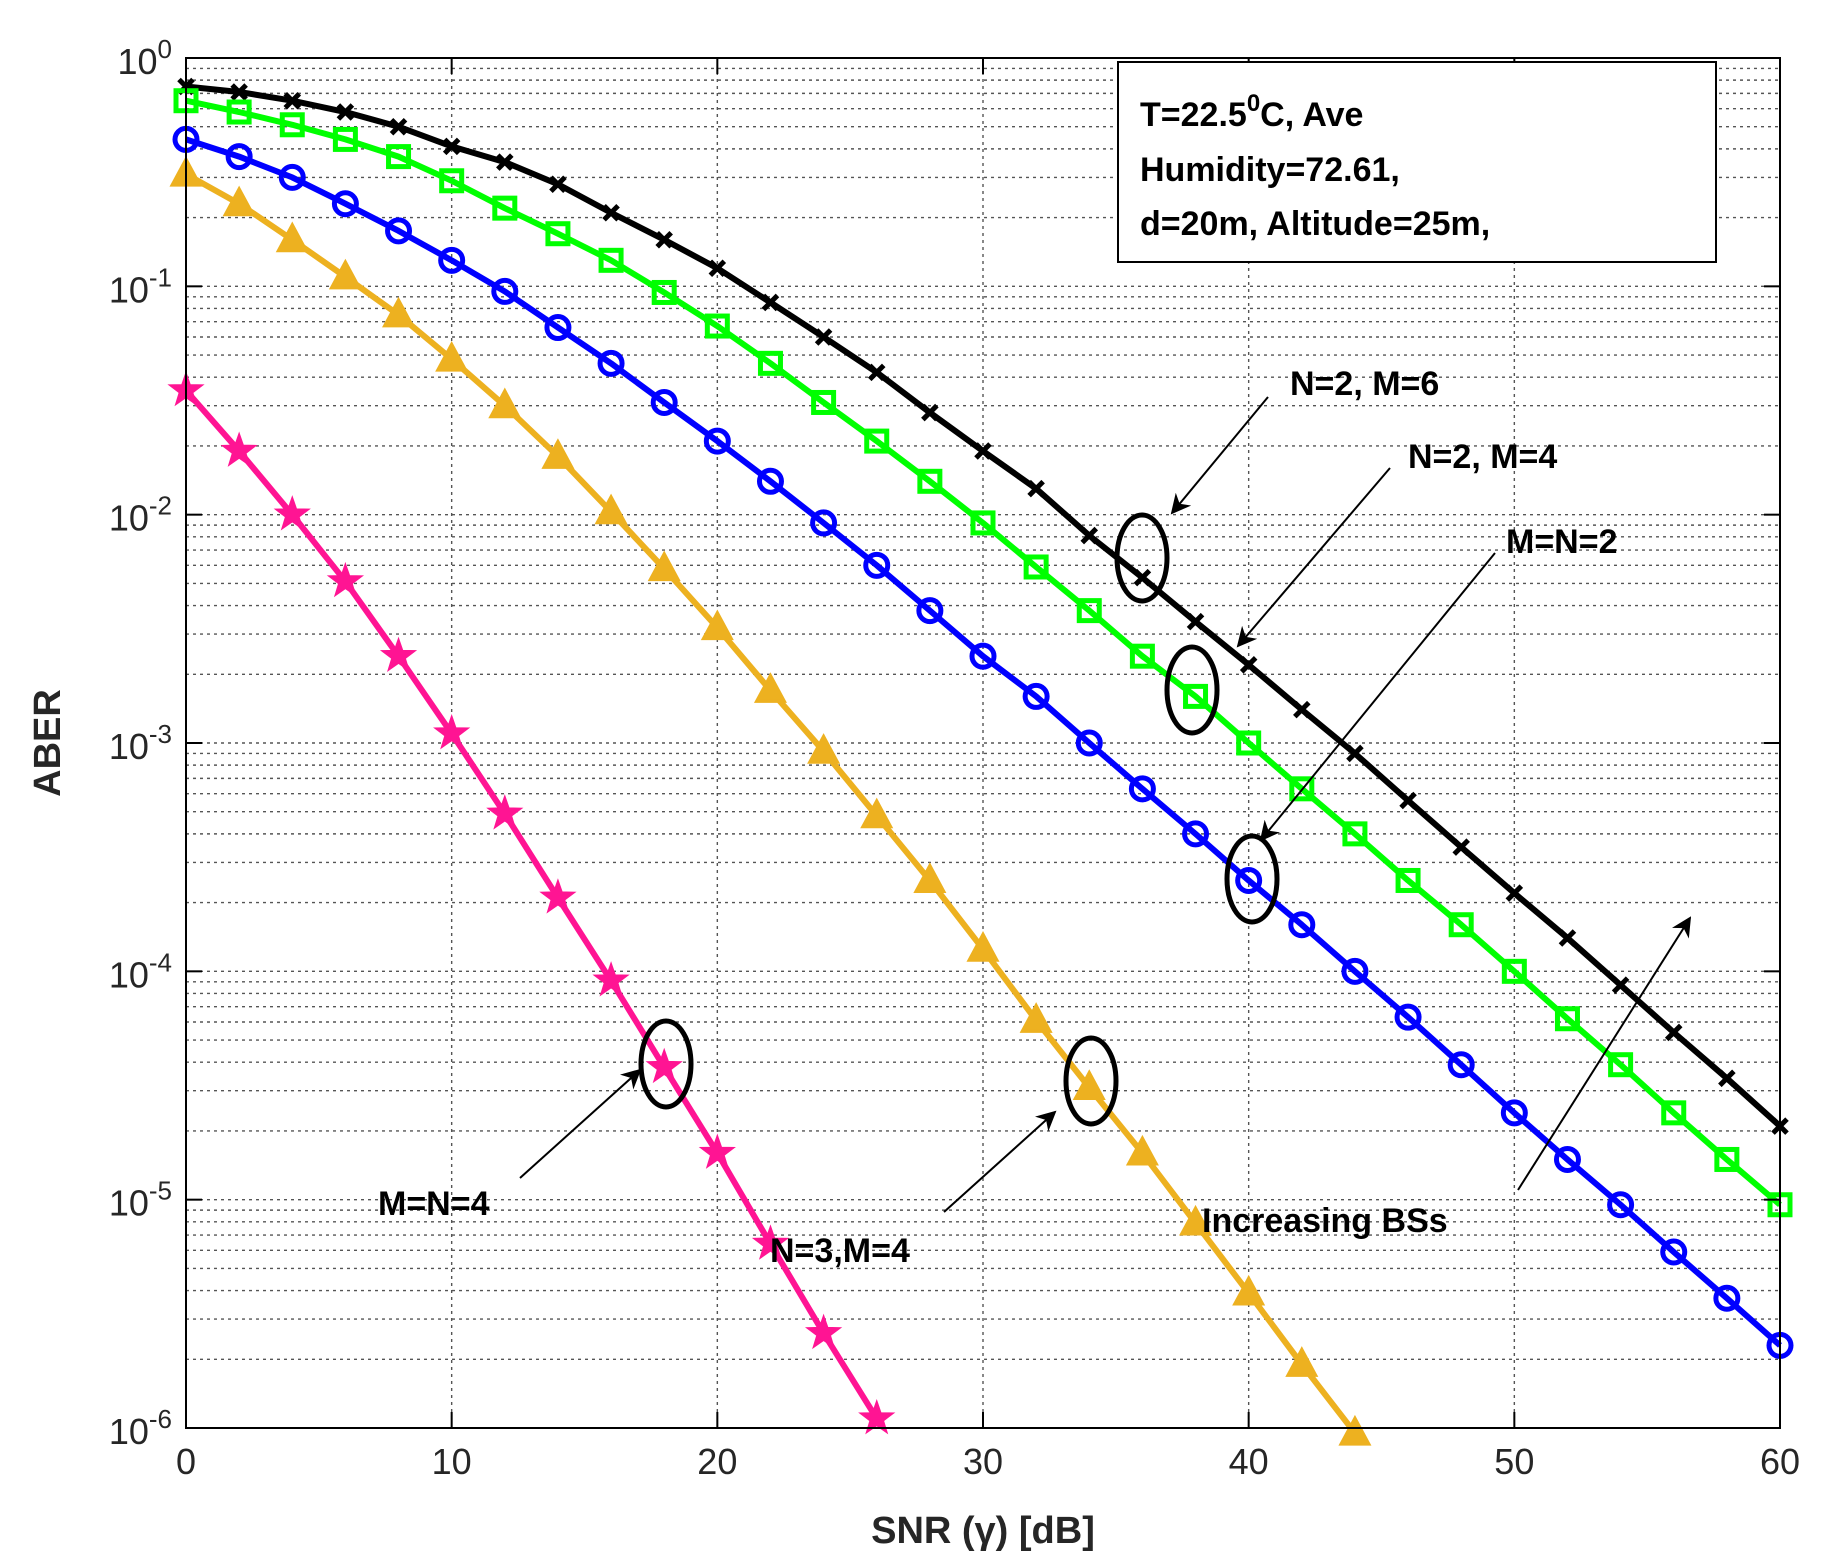 The height and width of the screenshot is (1558, 1822). Describe the element at coordinates (840, 1251) in the screenshot. I see `annotation-n3-m4-label: N=3,M=4` at that location.